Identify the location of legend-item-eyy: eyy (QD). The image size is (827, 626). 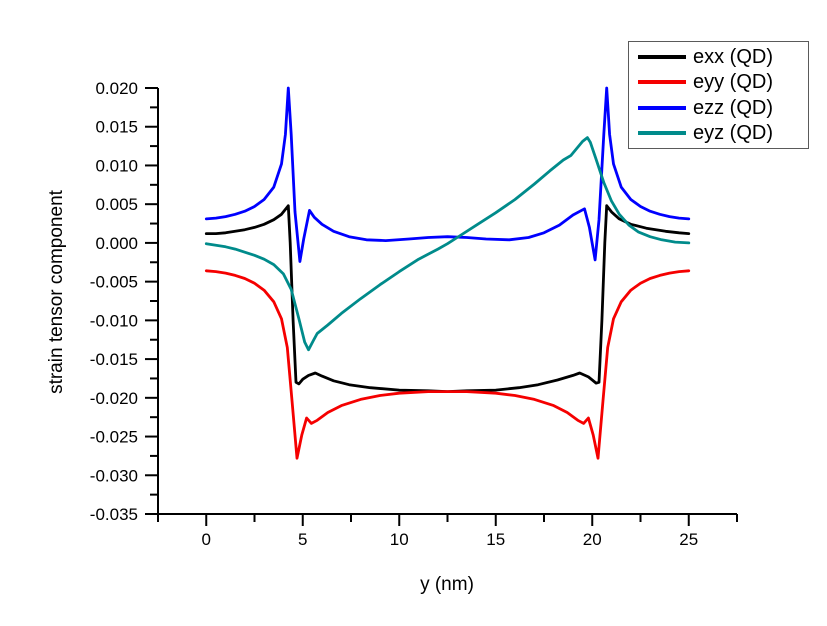
(718, 82).